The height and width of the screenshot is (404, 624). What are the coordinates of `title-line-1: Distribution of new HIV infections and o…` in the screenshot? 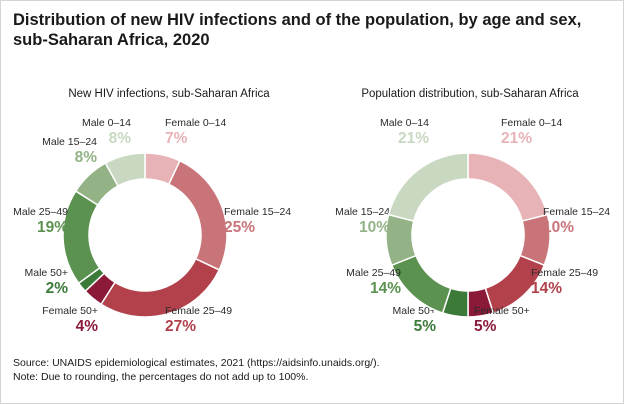 It's located at (297, 20).